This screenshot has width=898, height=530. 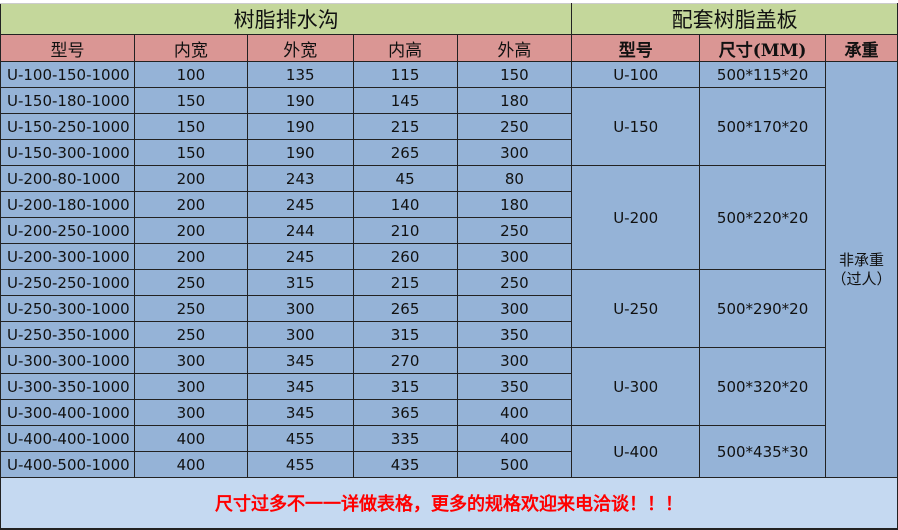 What do you see at coordinates (449, 503) in the screenshot?
I see `footer-note: 尺寸过多不一一详做表格，更多的规格欢迎来电洽谈！！！` at bounding box center [449, 503].